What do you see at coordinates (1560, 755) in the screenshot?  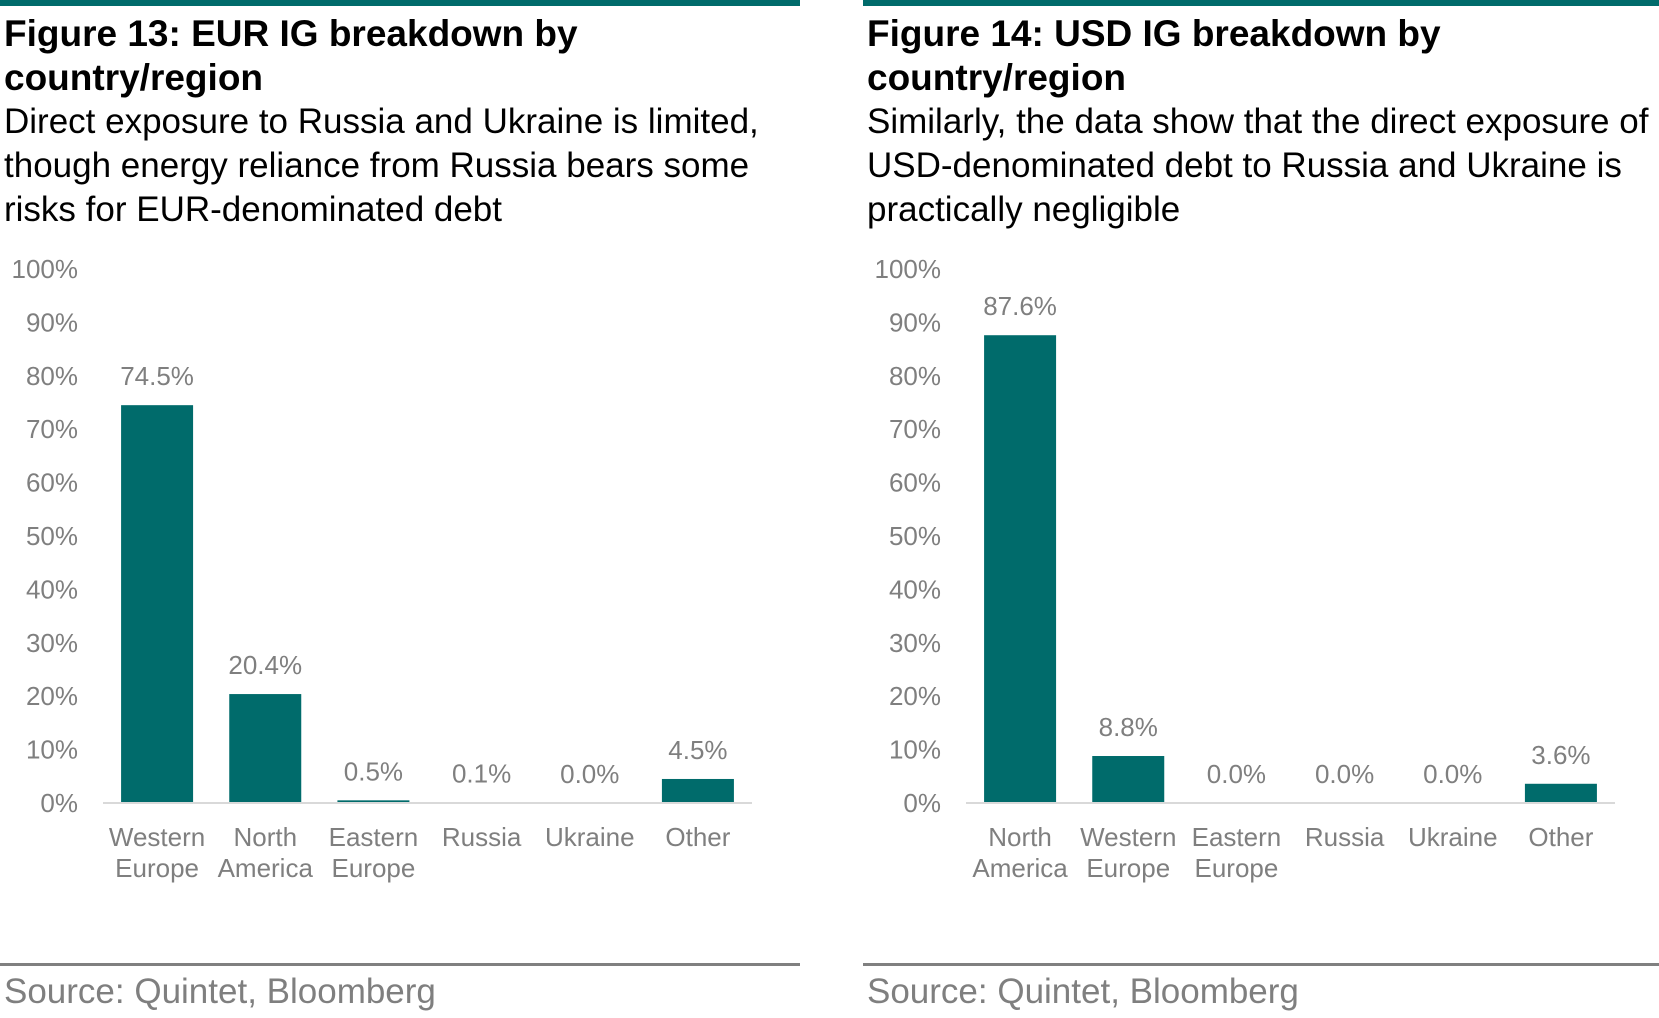 I see `data-label: 3.6%` at bounding box center [1560, 755].